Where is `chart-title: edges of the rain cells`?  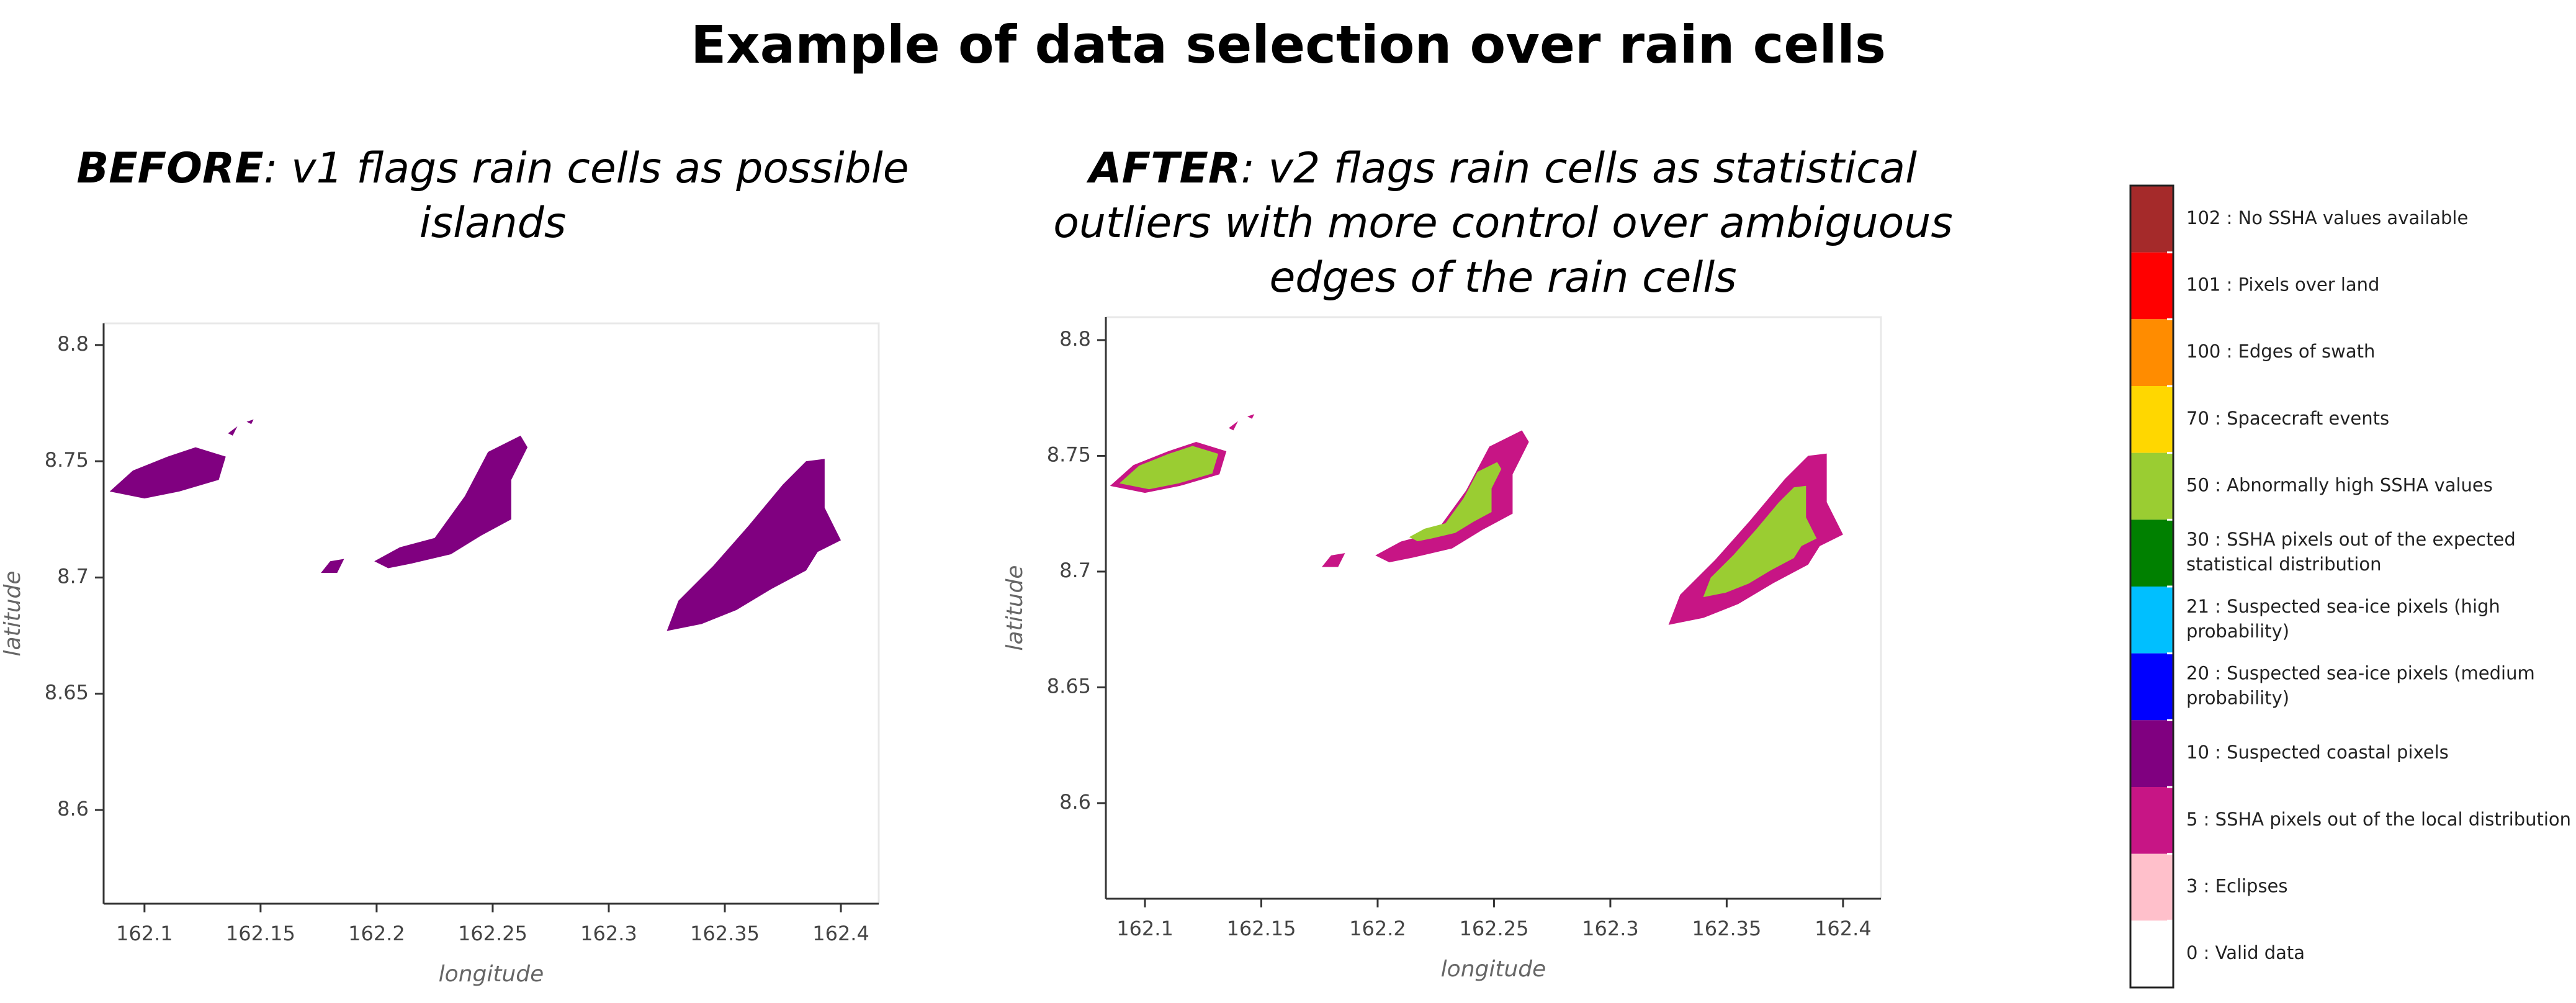 chart-title: edges of the rain cells is located at coordinates (1502, 278).